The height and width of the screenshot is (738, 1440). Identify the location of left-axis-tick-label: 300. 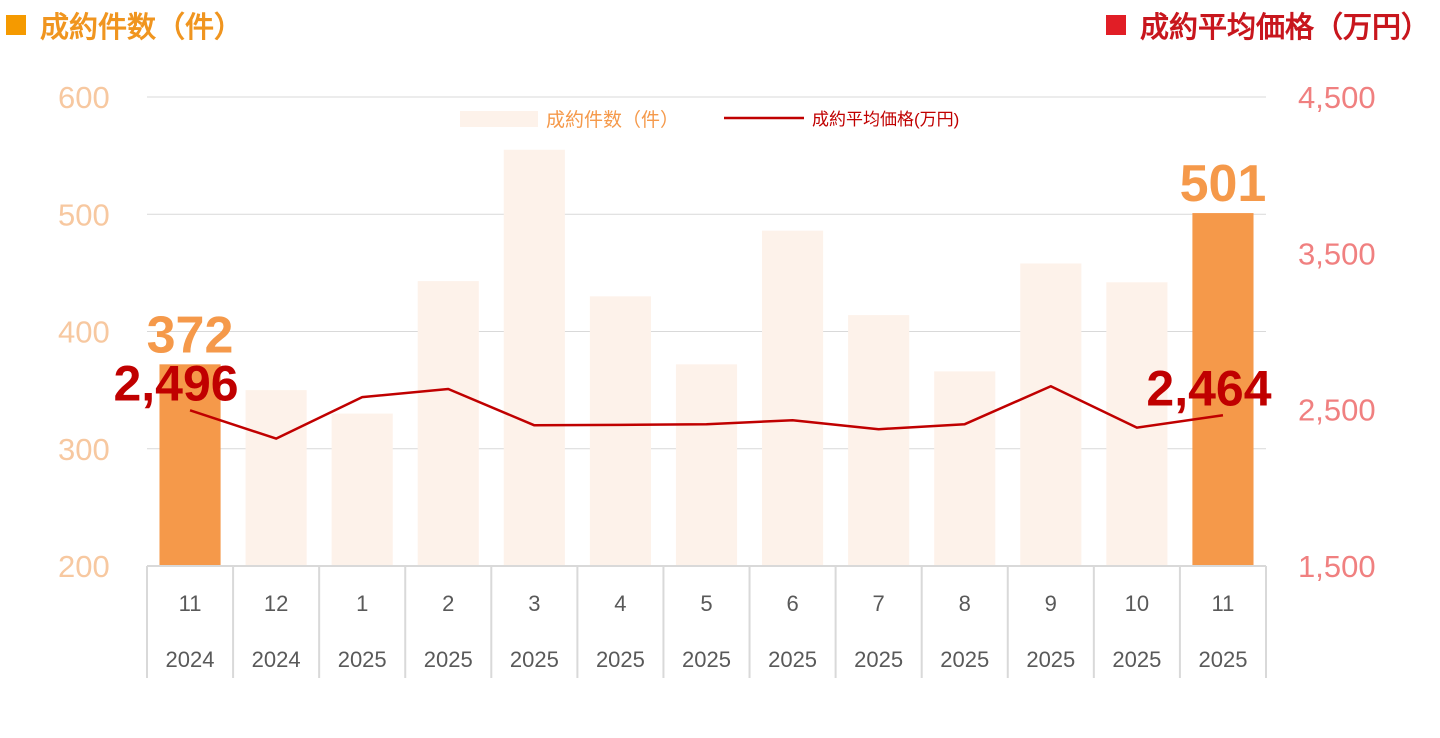
(84, 449).